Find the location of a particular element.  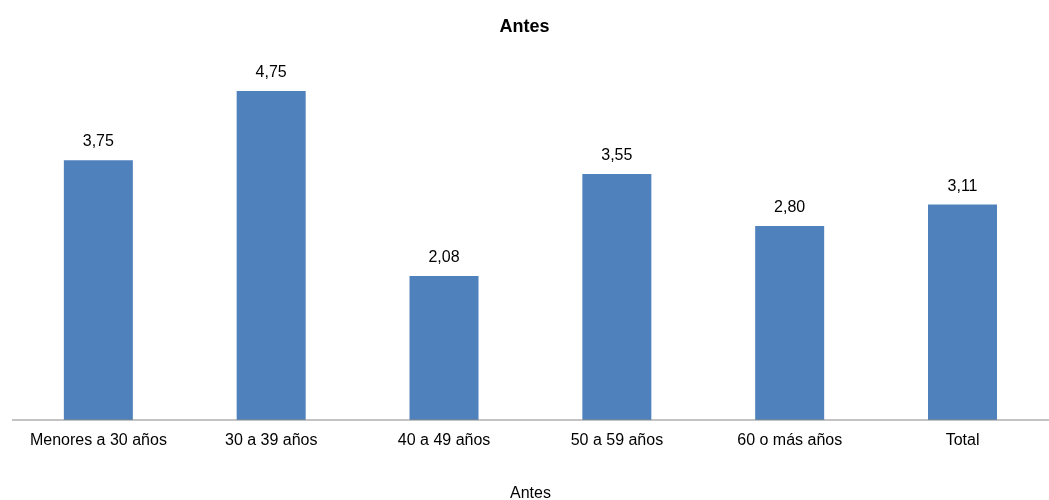

x-tick-label: 60 o más años is located at coordinates (790, 440).